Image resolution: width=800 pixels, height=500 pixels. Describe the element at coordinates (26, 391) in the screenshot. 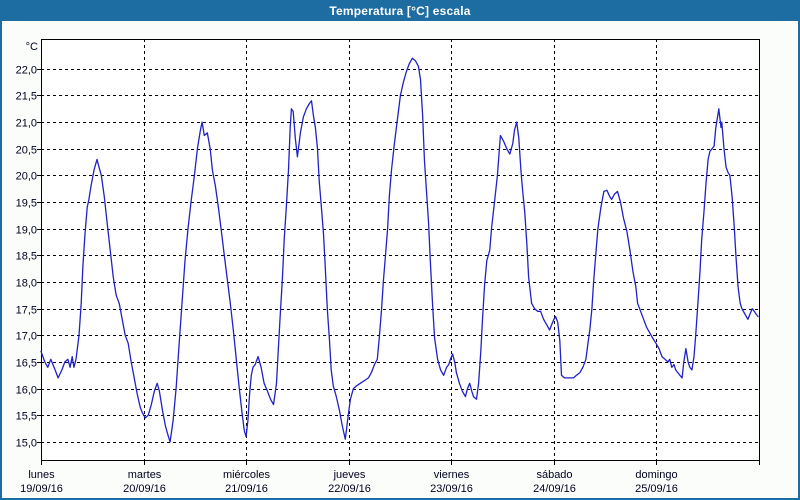

I see `y-tick-label: 16,0` at that location.